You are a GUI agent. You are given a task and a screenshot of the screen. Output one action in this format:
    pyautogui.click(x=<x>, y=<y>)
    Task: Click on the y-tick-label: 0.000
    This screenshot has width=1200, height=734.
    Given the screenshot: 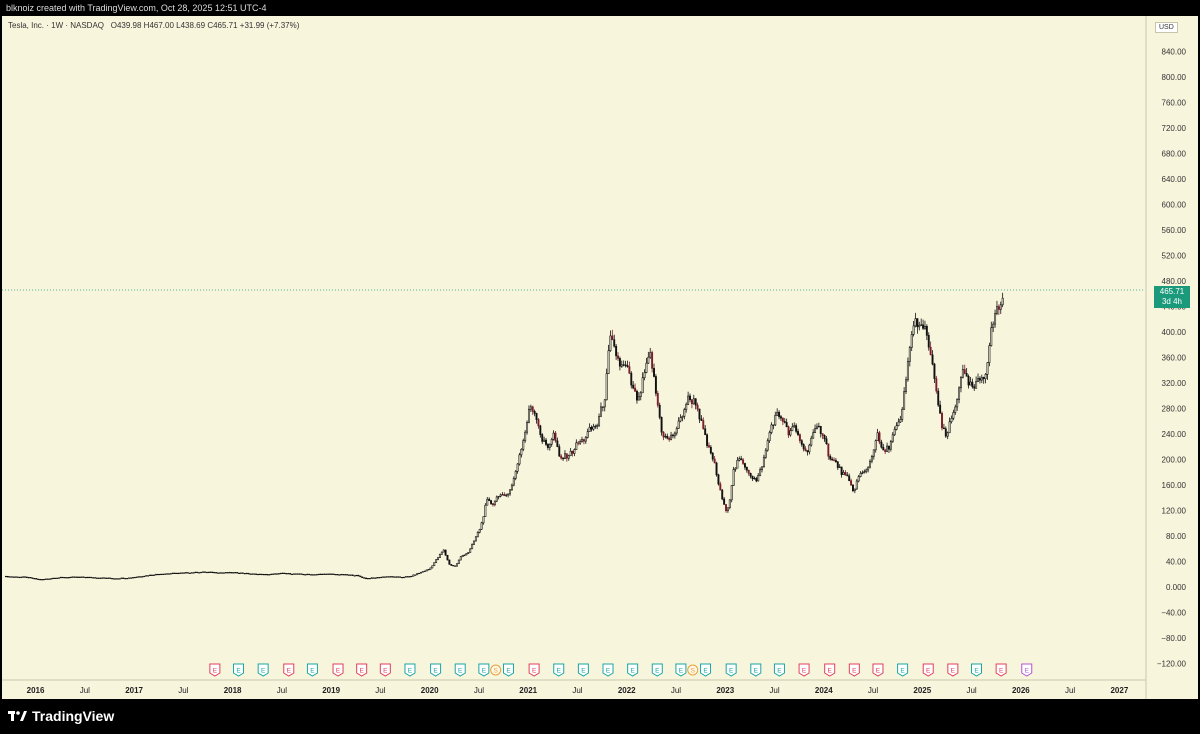 What is the action you would take?
    pyautogui.click(x=1176, y=587)
    